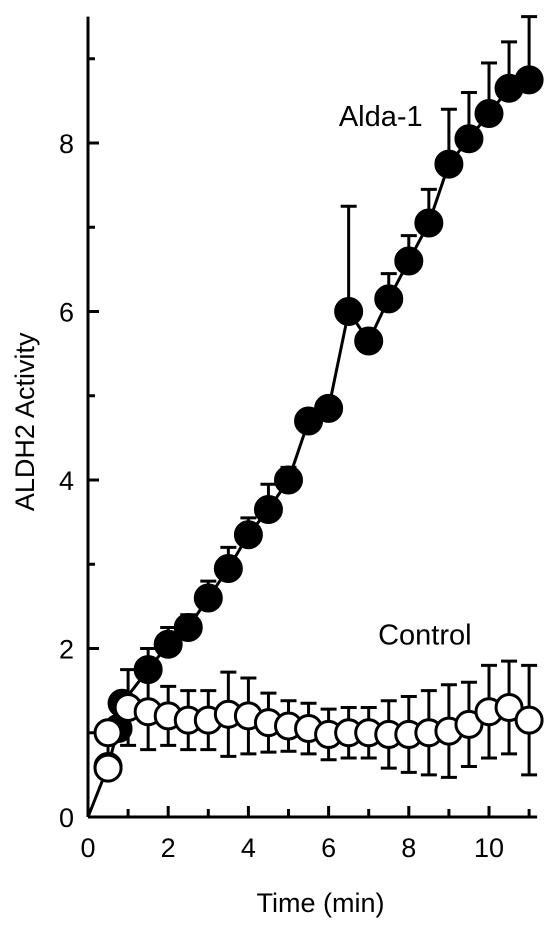 This screenshot has height=927, width=555. I want to click on y-tick-label: 8, so click(66, 144).